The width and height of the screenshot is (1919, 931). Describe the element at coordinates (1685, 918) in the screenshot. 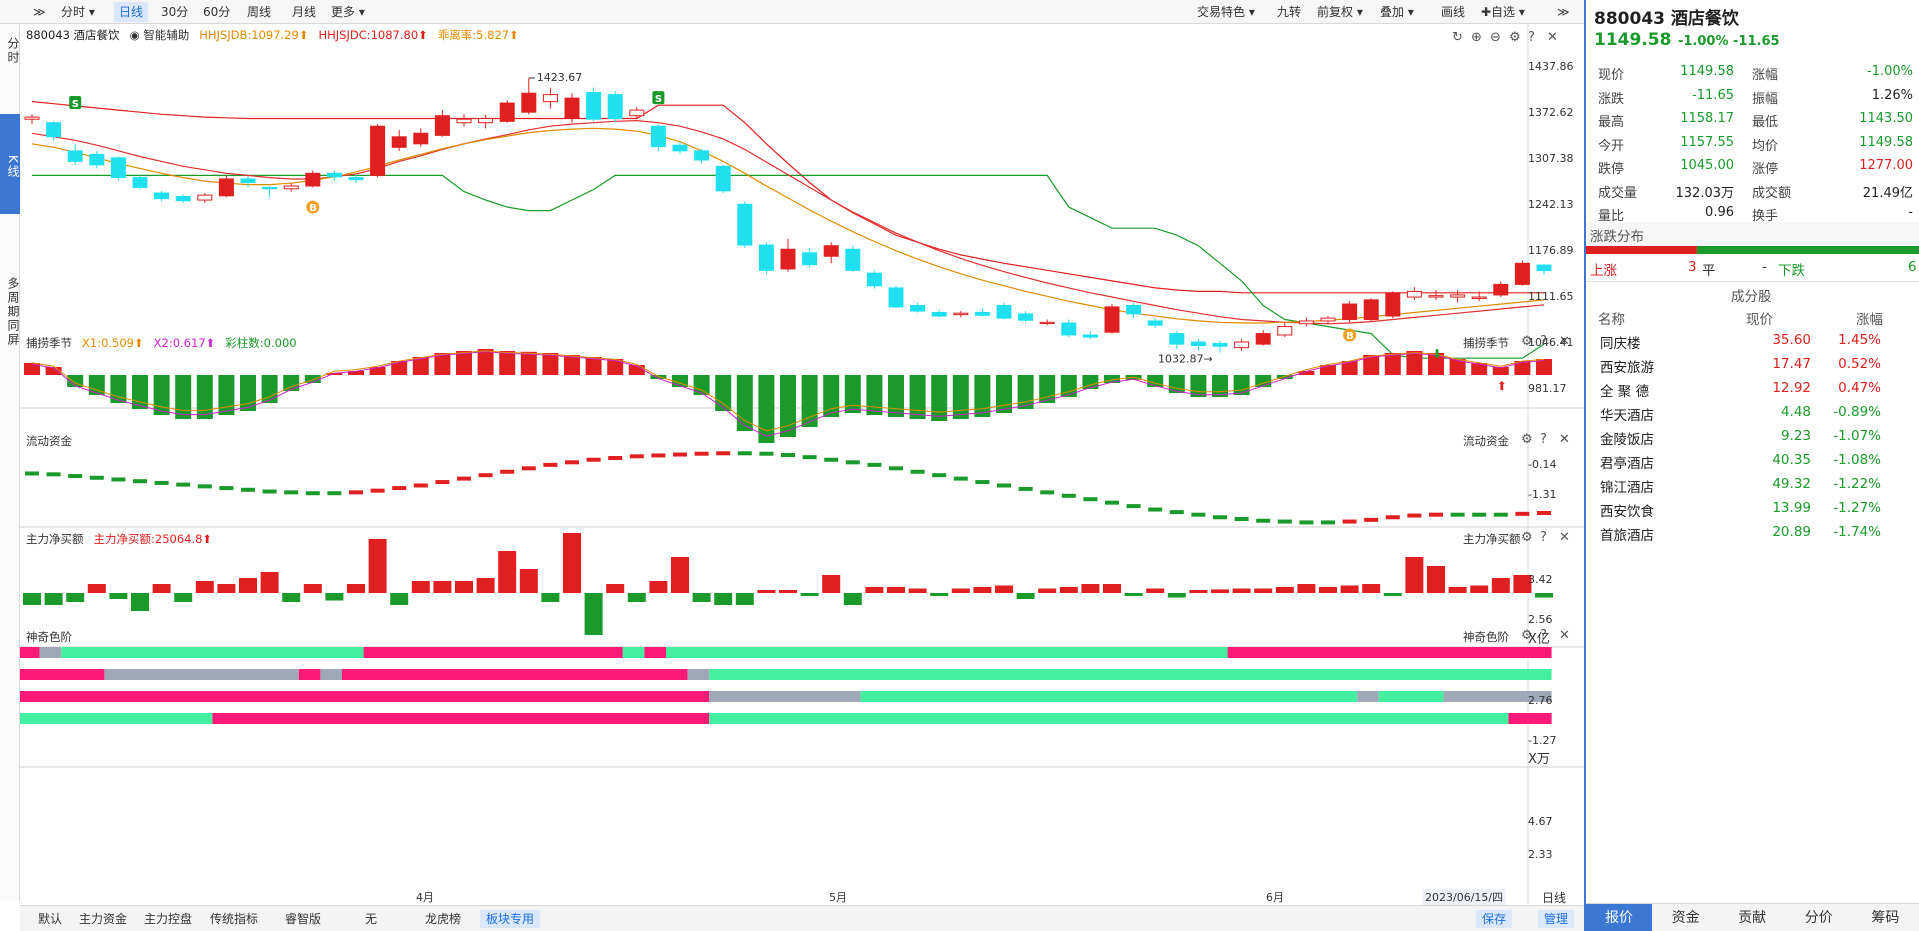

I see `quote-tab: 资金` at that location.